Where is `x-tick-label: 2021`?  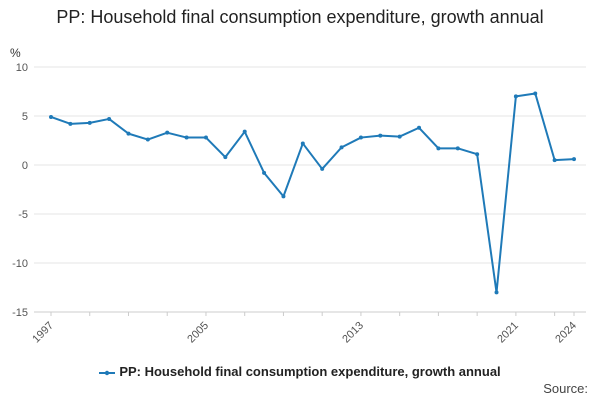
x-tick-label: 2021 is located at coordinates (508, 333).